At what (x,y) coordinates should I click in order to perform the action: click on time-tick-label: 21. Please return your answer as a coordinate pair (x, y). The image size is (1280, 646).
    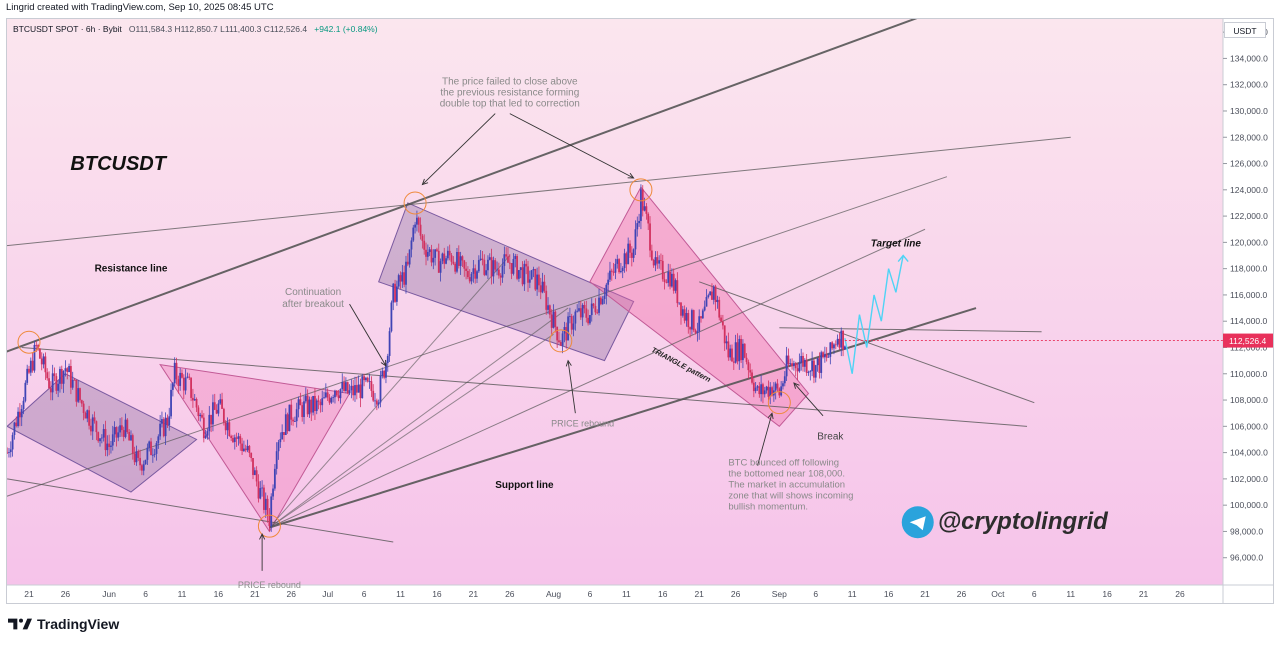
    Looking at the image, I should click on (699, 594).